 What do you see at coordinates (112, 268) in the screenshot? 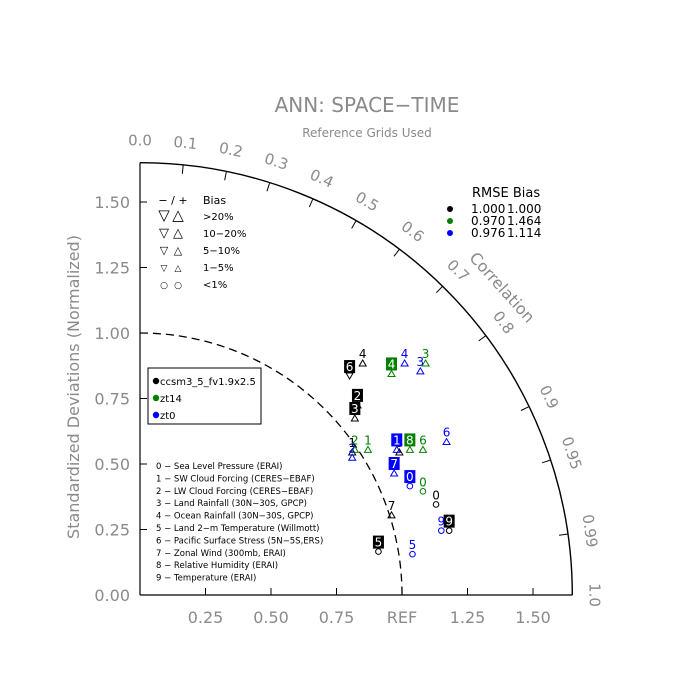
I see `y-tick-label: 1.25` at bounding box center [112, 268].